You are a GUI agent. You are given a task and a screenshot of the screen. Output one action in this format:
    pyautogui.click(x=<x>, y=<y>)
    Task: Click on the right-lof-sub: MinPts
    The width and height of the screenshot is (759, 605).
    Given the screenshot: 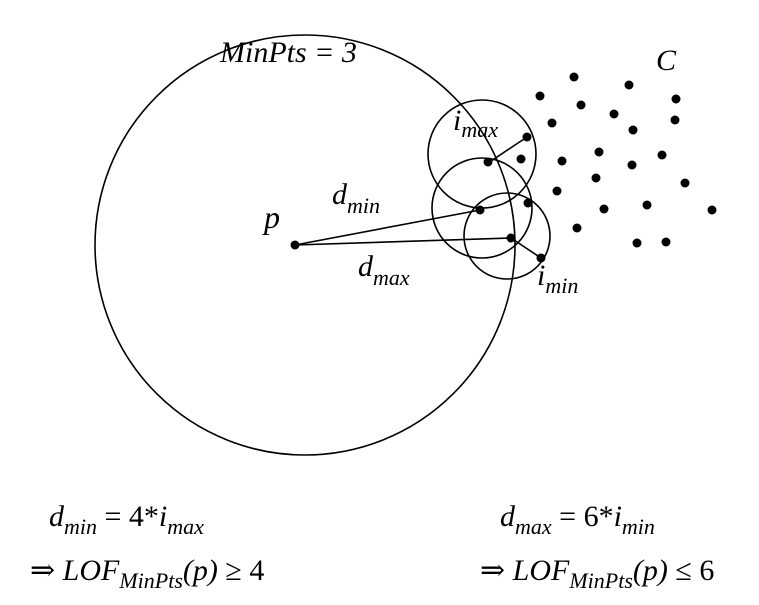 What is the action you would take?
    pyautogui.click(x=601, y=580)
    